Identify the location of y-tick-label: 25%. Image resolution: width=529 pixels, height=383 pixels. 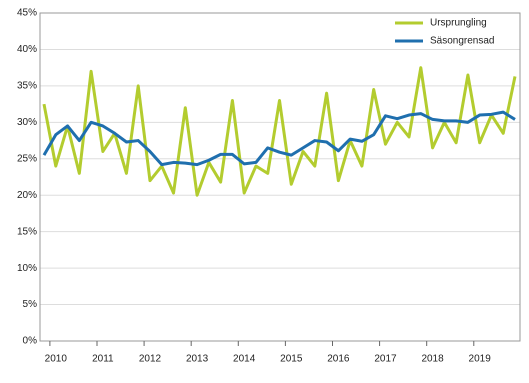
(27, 158).